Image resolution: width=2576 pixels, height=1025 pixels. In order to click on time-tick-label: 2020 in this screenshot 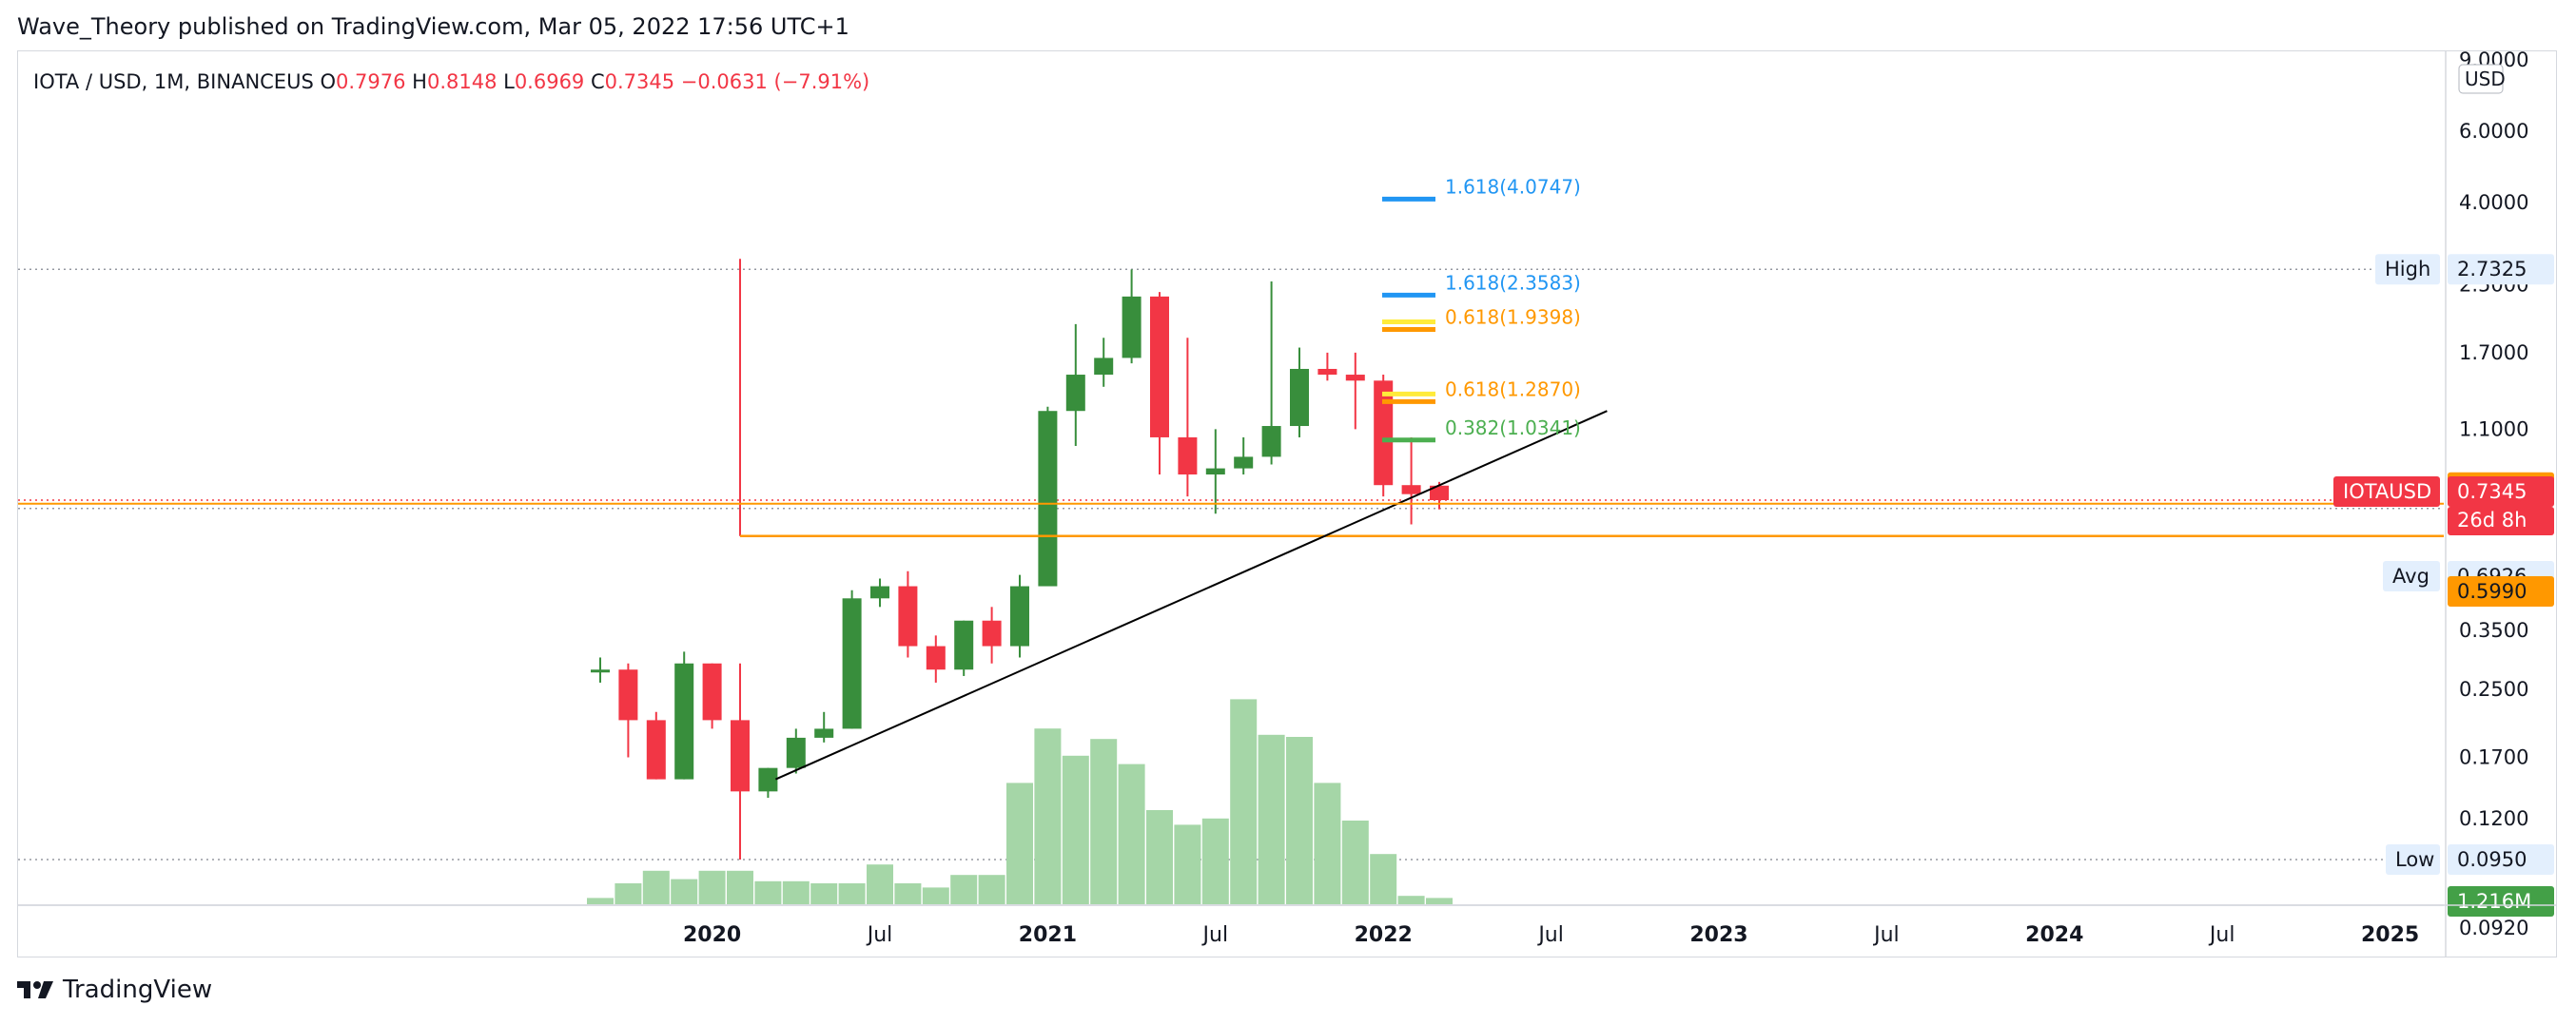, I will do `click(712, 935)`.